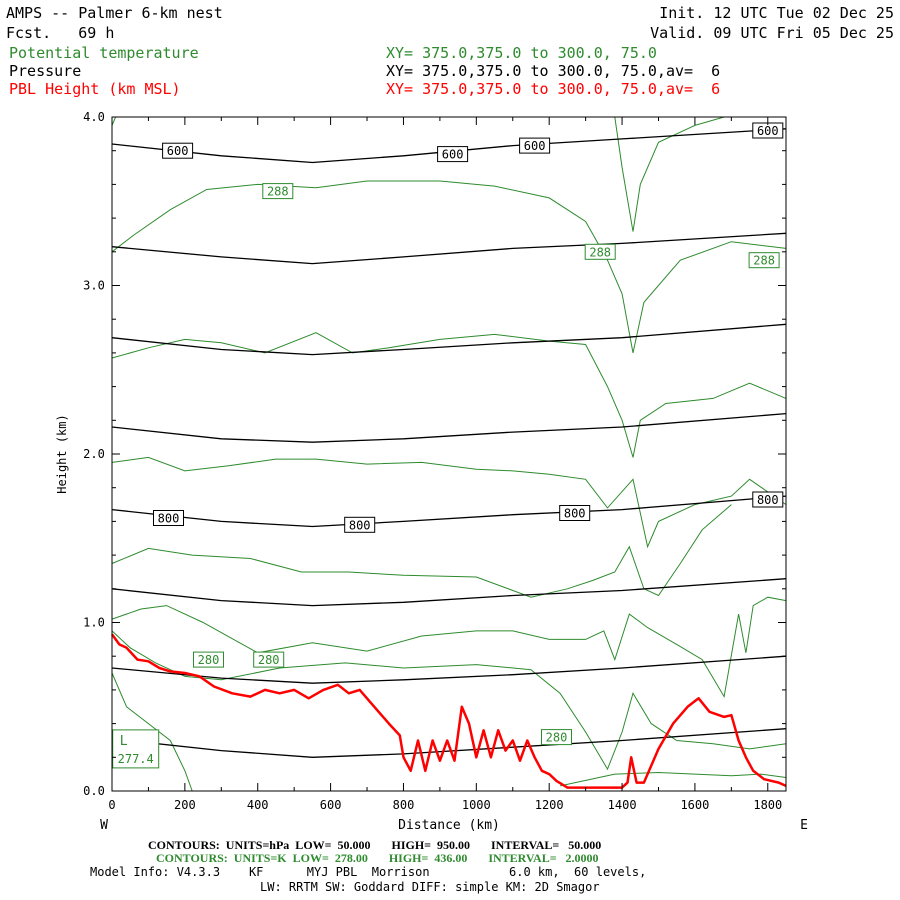 The image size is (900, 900). Describe the element at coordinates (94, 454) in the screenshot. I see `y-tick-label: 2.0` at that location.